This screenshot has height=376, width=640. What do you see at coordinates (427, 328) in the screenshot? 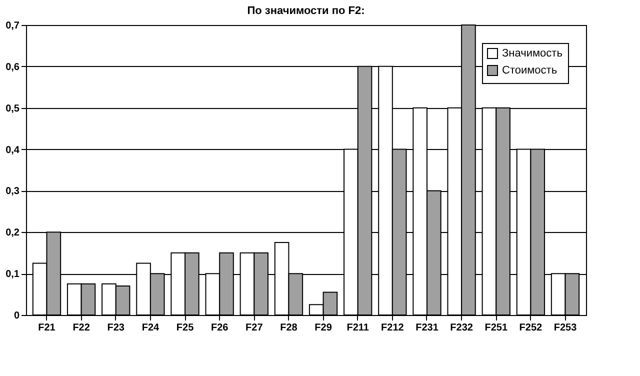
I see `x-tick-label: F231` at bounding box center [427, 328].